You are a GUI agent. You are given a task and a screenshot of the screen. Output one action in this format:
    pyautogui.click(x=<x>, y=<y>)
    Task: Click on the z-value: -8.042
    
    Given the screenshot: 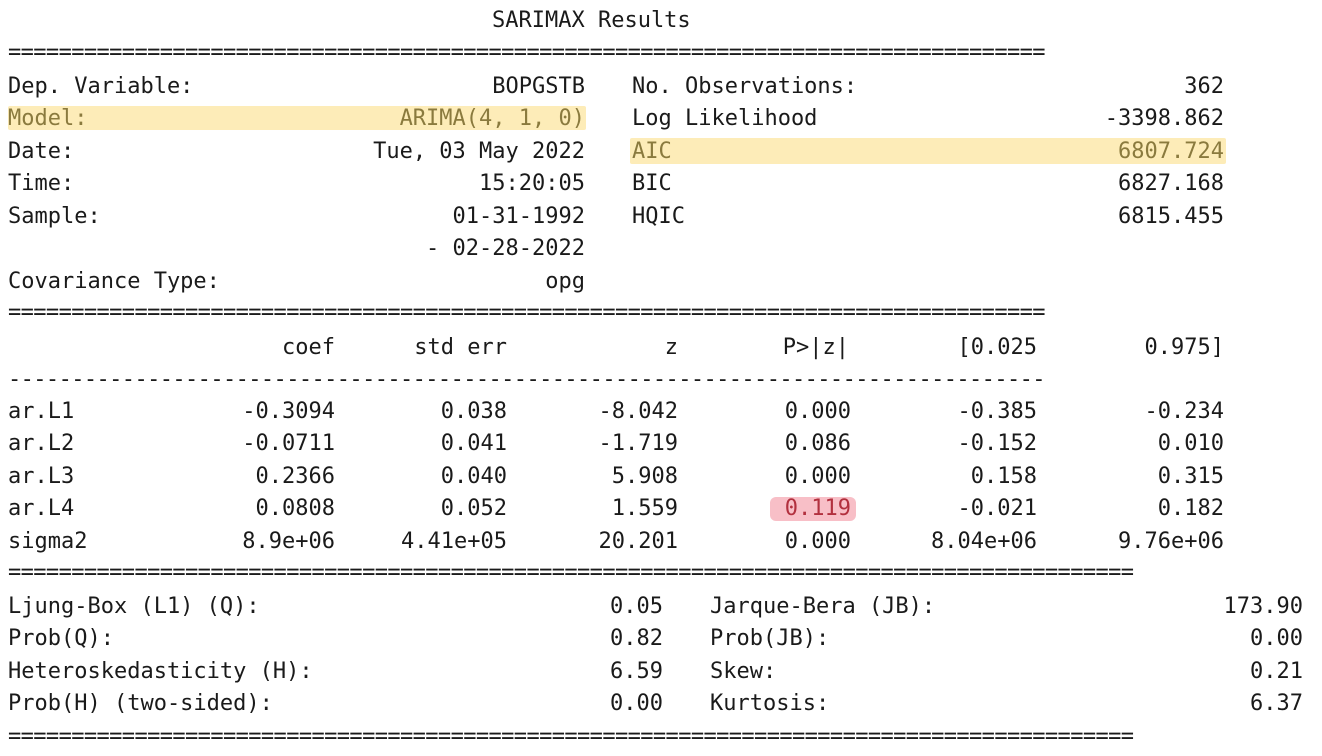 What is the action you would take?
    pyautogui.click(x=638, y=411)
    